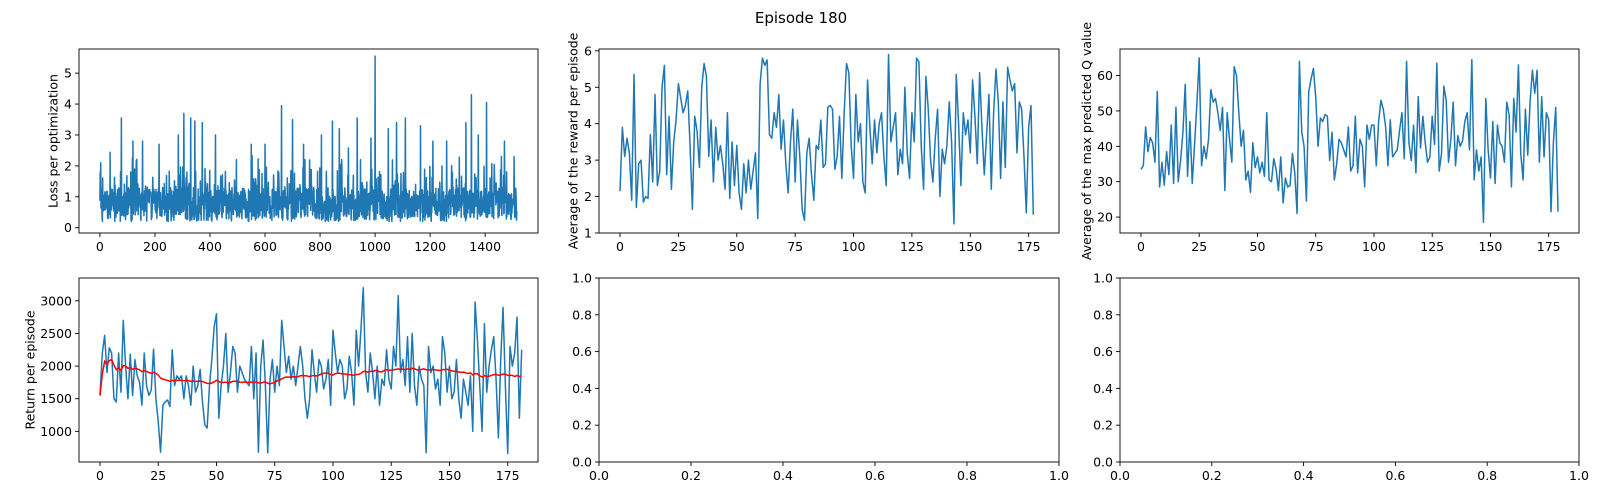 This screenshot has width=1600, height=500. I want to click on return-x-tick-label: 0, so click(100, 475).